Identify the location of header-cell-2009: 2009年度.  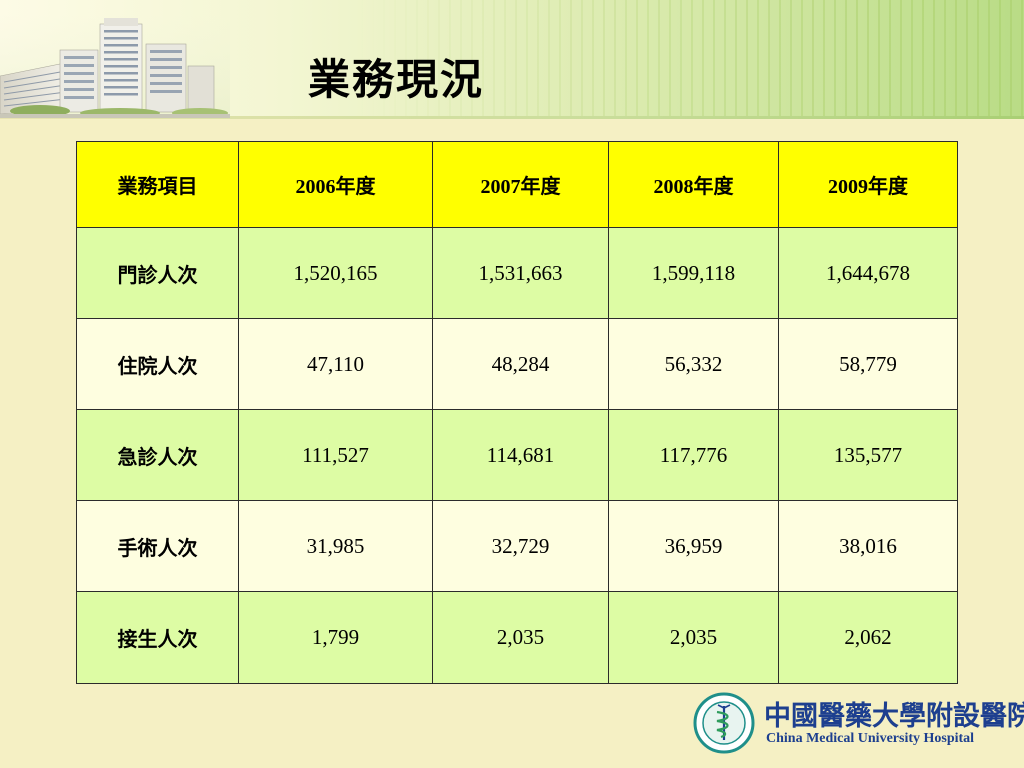
(868, 184).